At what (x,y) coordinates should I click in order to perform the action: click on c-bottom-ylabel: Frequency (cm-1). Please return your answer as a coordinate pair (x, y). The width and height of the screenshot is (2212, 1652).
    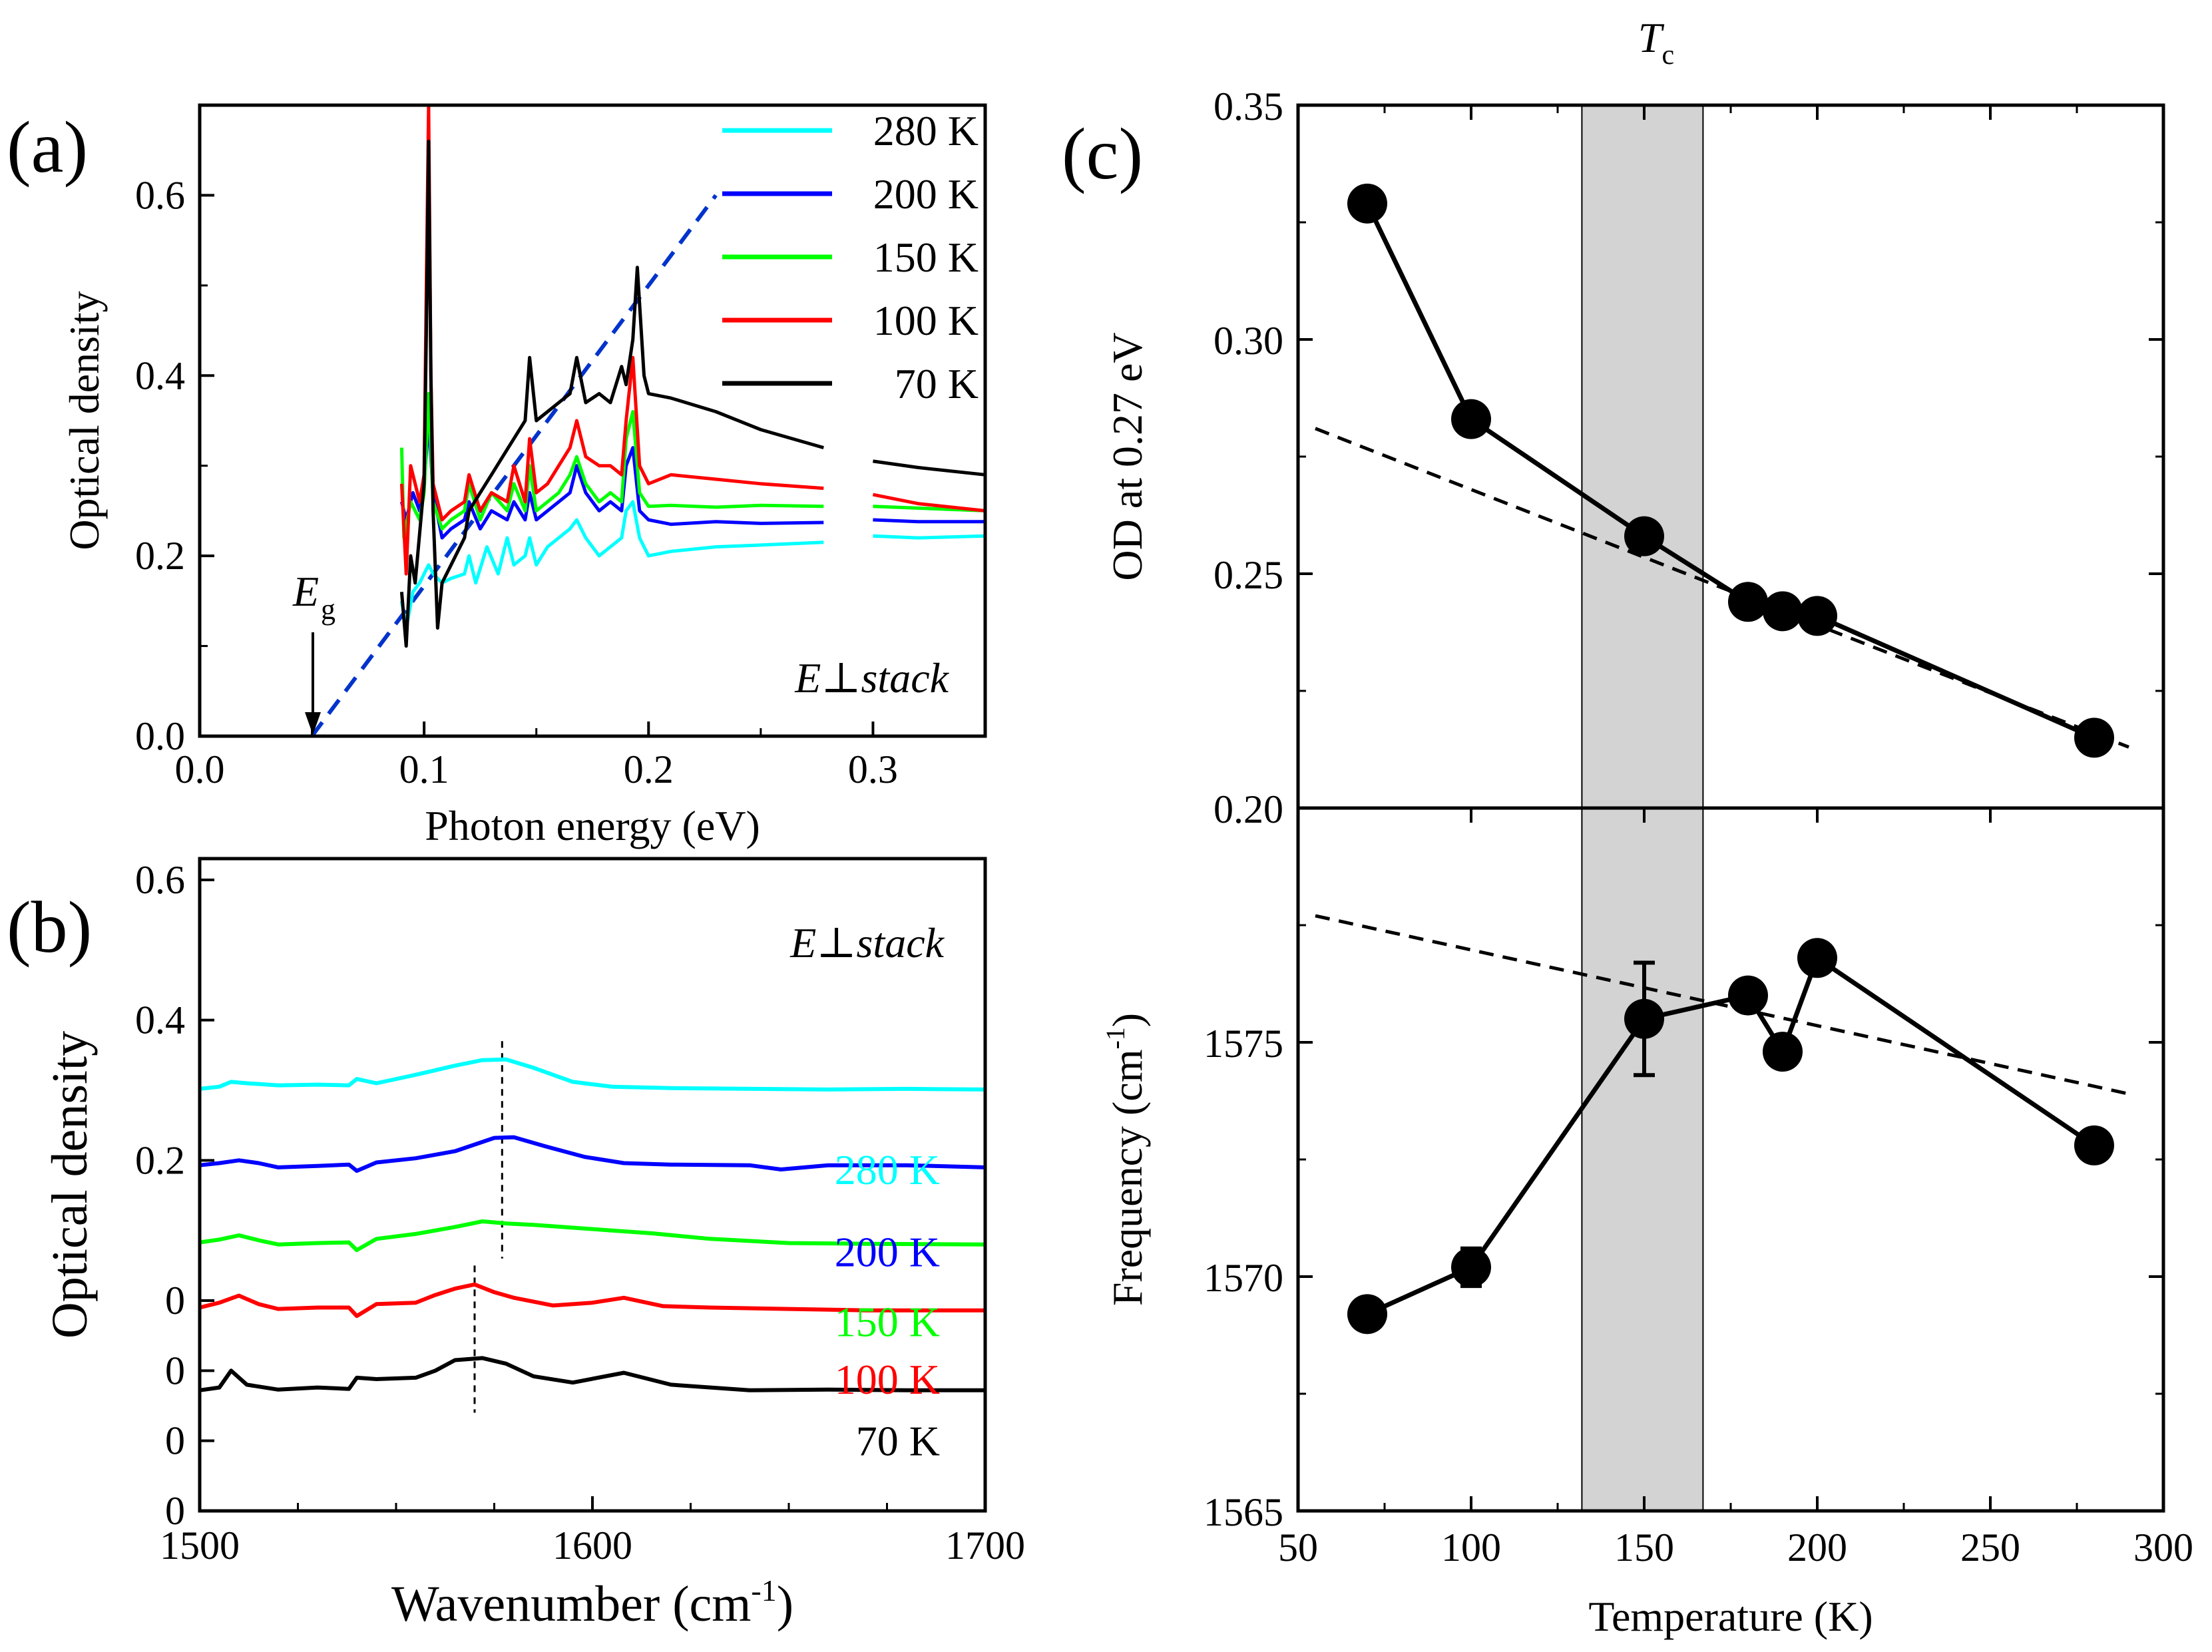
    Looking at the image, I should click on (1126, 1159).